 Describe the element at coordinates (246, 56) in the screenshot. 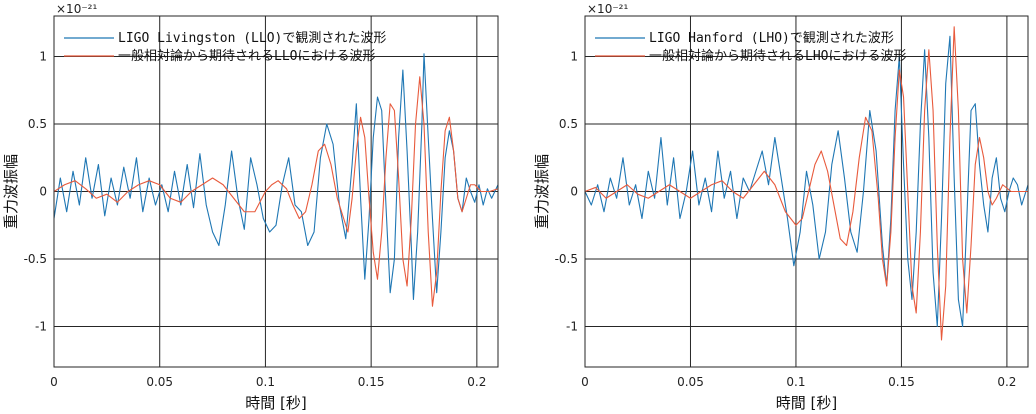

I see `legend-entry: 一般相対論から期待されるLLOにおける波形` at that location.